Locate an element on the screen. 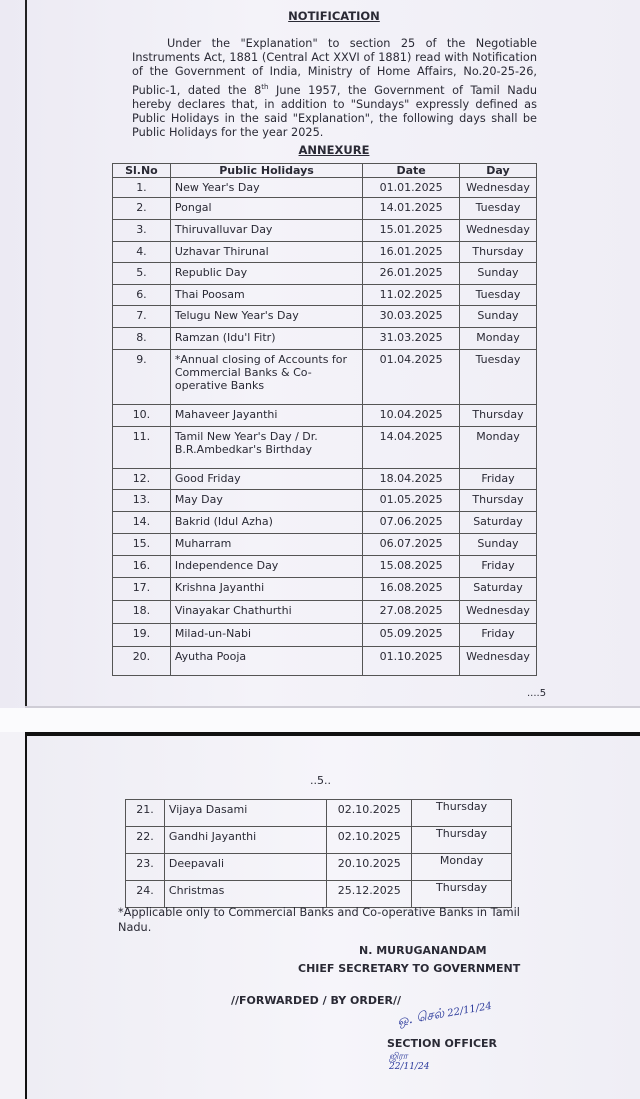 The width and height of the screenshot is (640, 1099). serial-cell: 13. is located at coordinates (141, 500).